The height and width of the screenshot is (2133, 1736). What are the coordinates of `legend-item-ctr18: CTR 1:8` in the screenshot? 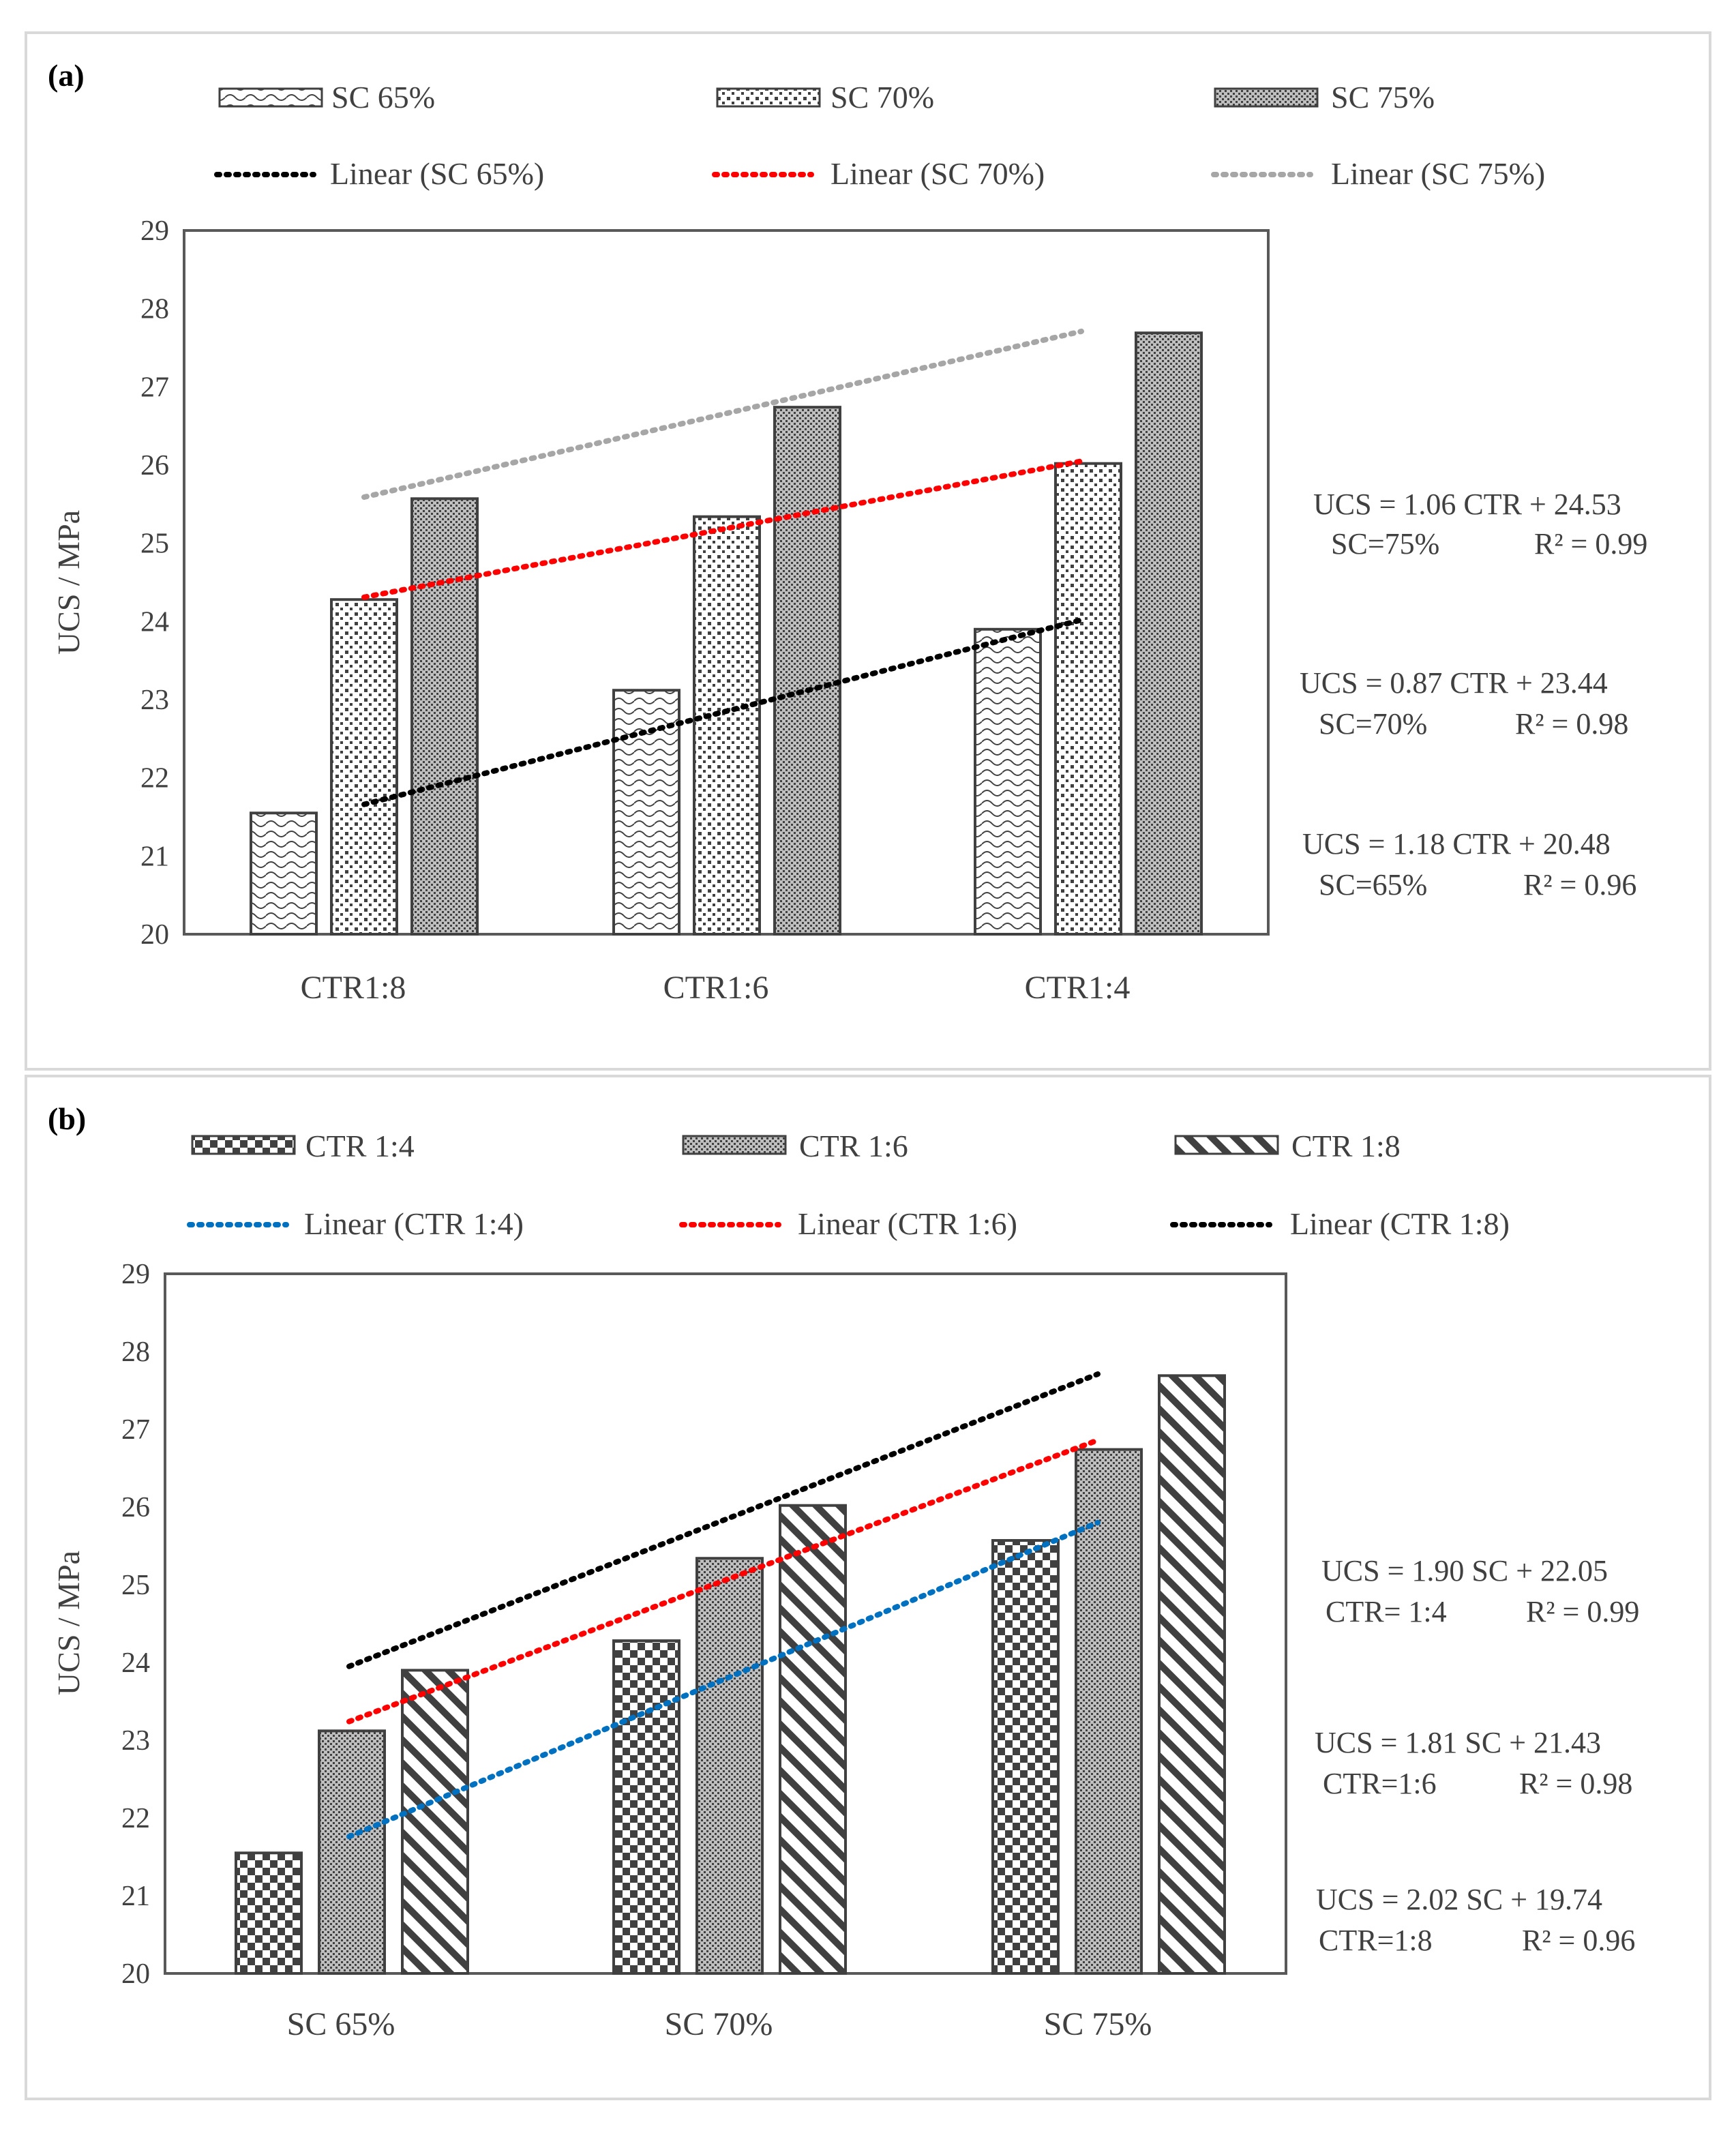 It's located at (1288, 1146).